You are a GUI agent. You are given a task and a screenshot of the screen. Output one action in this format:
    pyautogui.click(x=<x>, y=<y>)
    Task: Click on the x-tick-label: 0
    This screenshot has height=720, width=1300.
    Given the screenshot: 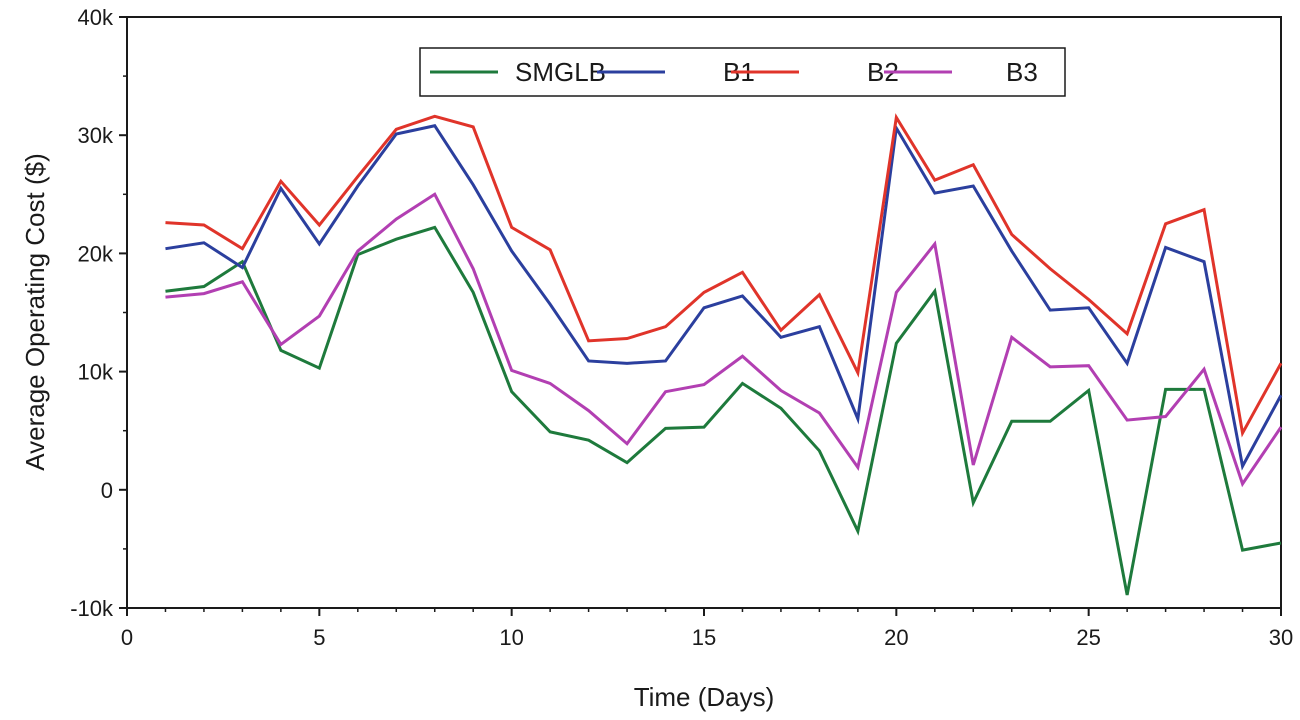 What is the action you would take?
    pyautogui.click(x=127, y=637)
    